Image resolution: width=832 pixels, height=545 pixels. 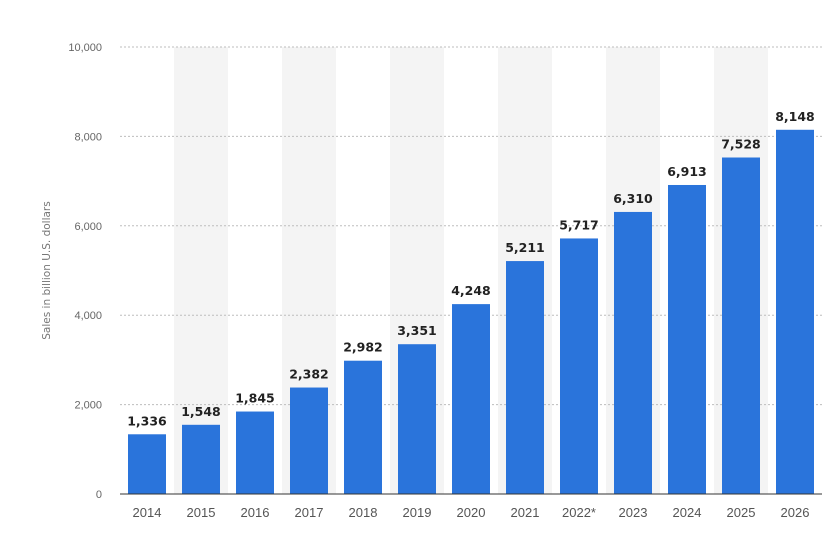 I want to click on data-label: 3,351, so click(x=417, y=330).